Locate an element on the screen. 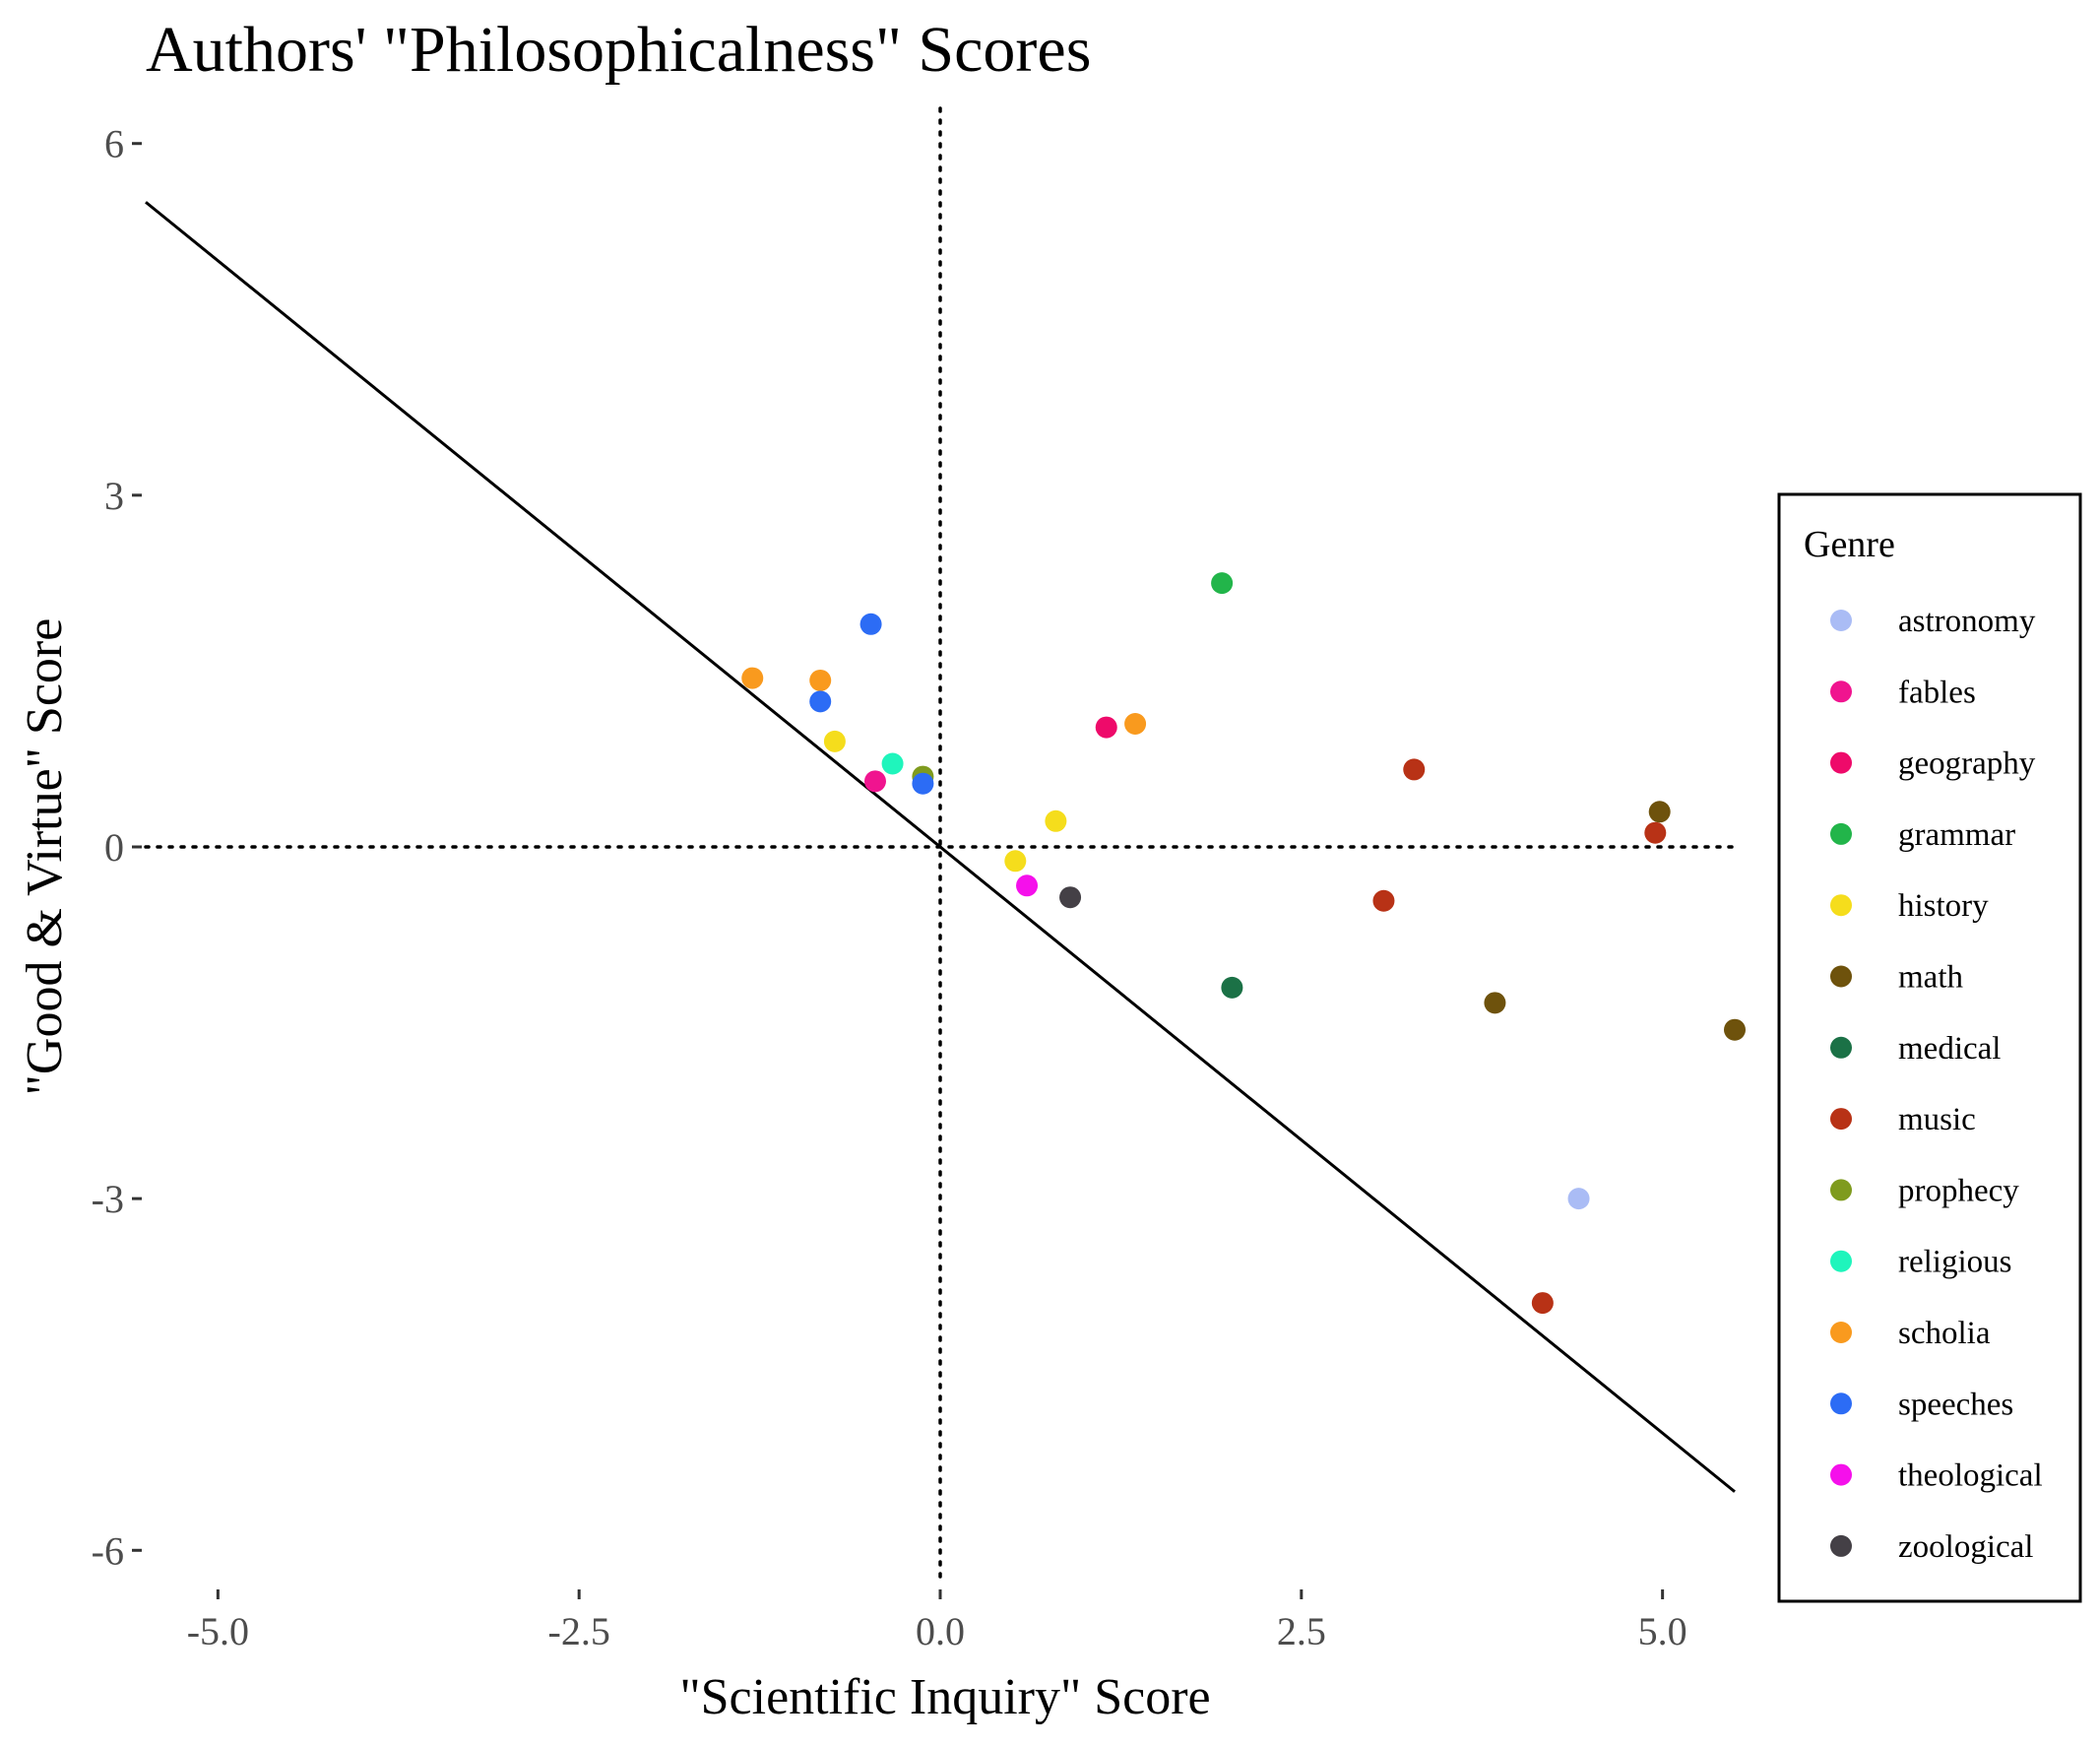 The width and height of the screenshot is (2100, 1747). legend-label-medical: medical is located at coordinates (1950, 1049).